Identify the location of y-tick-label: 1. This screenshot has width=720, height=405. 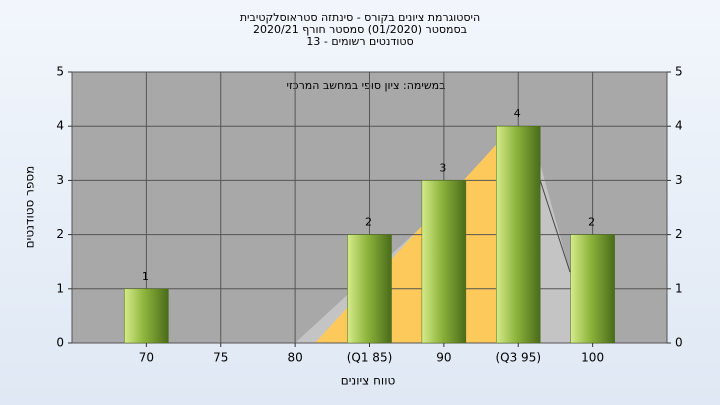
(60, 288).